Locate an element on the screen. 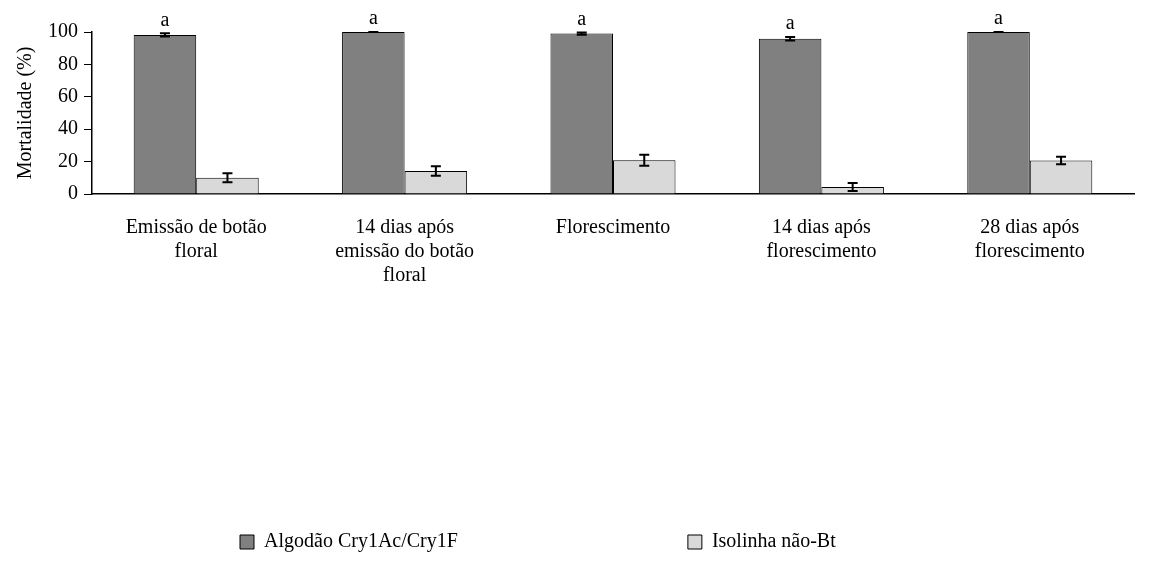 Image resolution: width=1154 pixels, height=572 pixels. y-tick-label: 60 is located at coordinates (68, 95).